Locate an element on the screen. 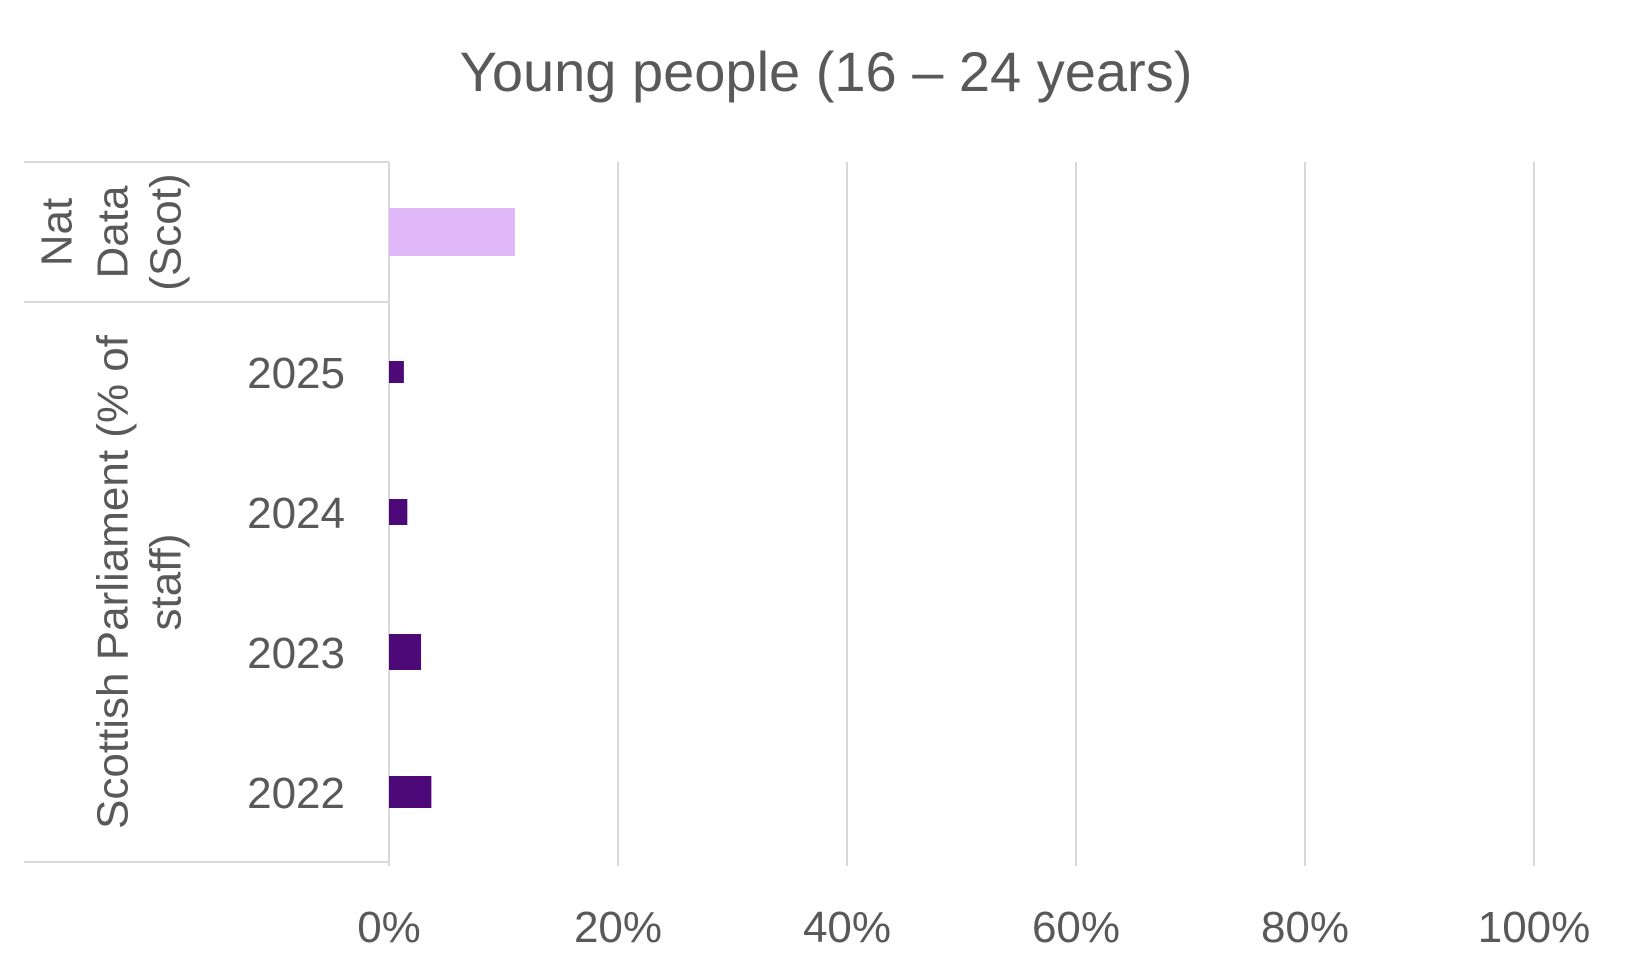  group-label-1-line-1: staff) is located at coordinates (166, 581).